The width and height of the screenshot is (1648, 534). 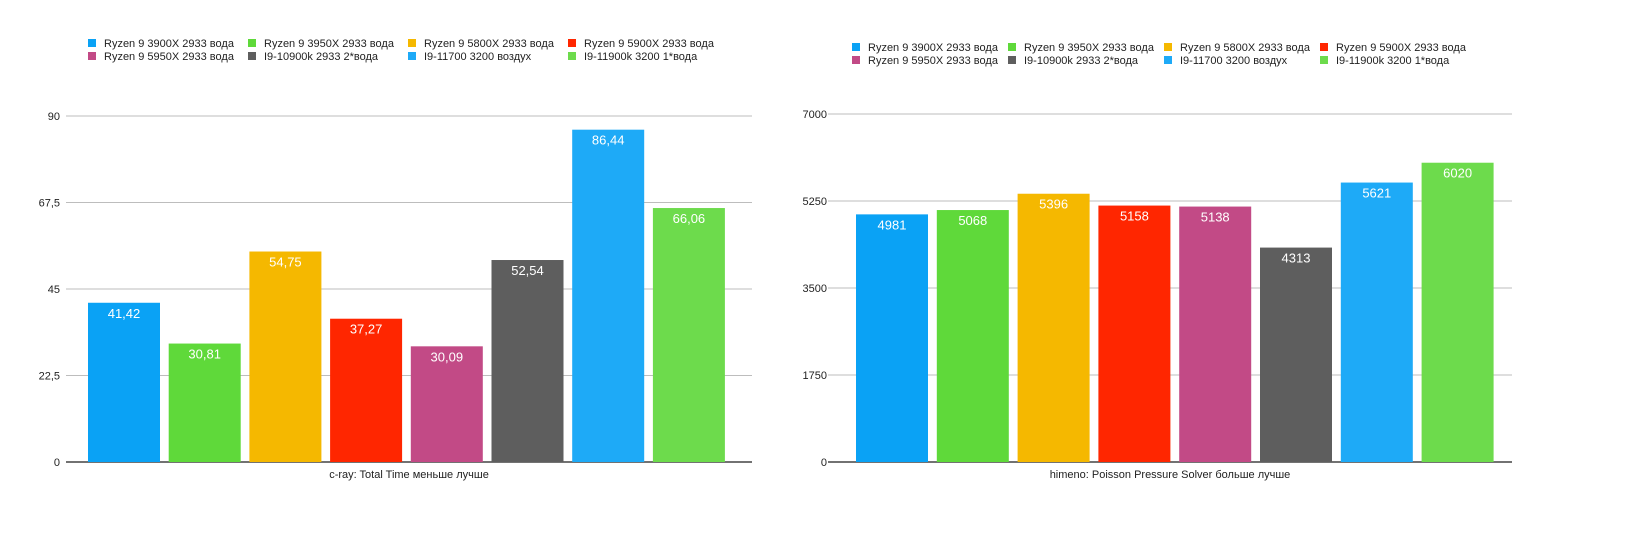 I want to click on data-label: 52,54, so click(x=527, y=270).